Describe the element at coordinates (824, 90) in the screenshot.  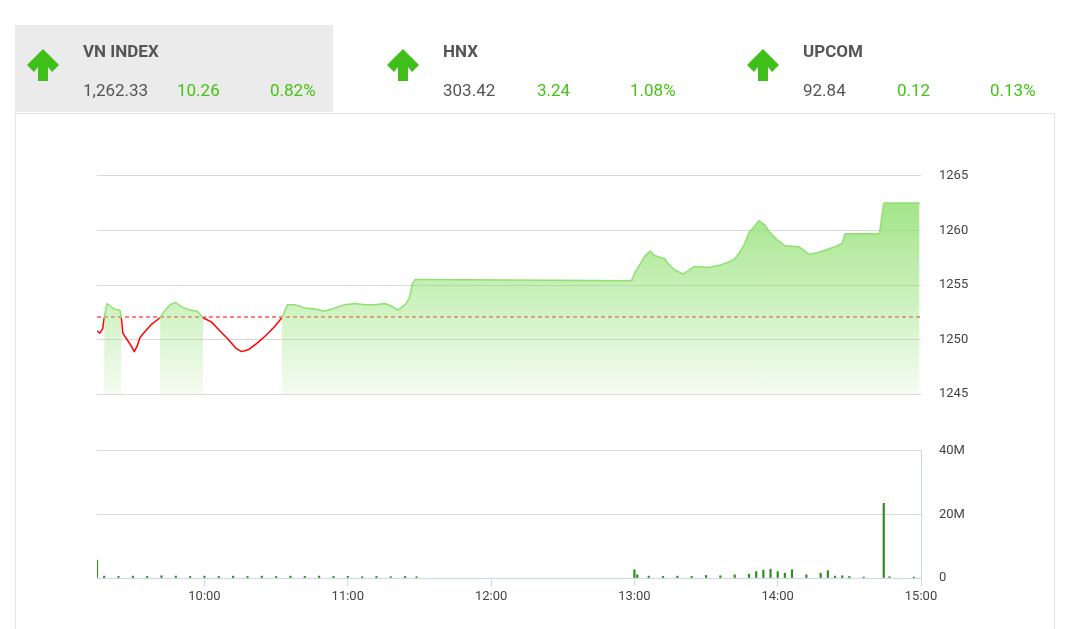
I see `text: 92.84` at that location.